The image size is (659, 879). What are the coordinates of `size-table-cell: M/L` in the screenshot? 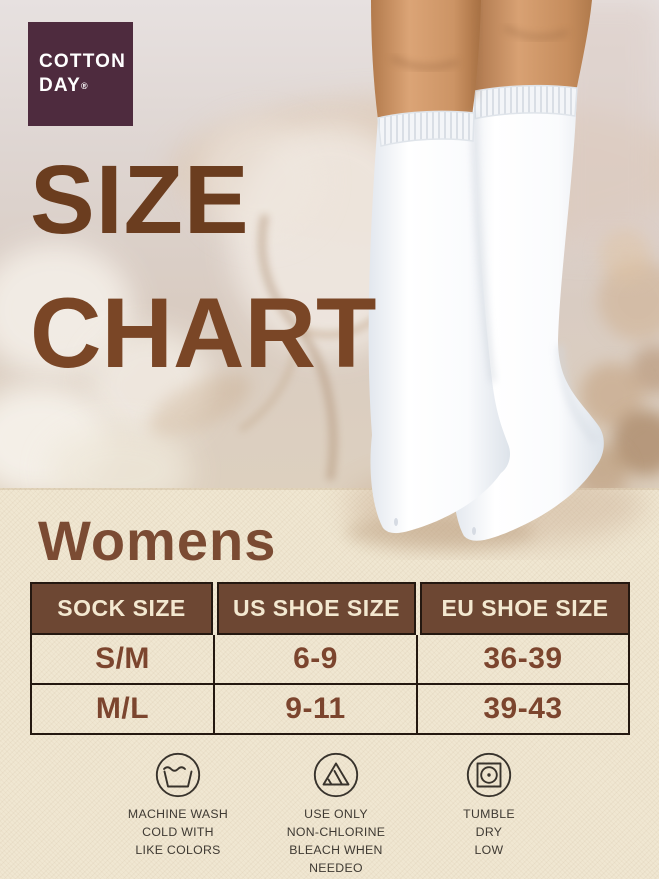 It's located at (122, 710).